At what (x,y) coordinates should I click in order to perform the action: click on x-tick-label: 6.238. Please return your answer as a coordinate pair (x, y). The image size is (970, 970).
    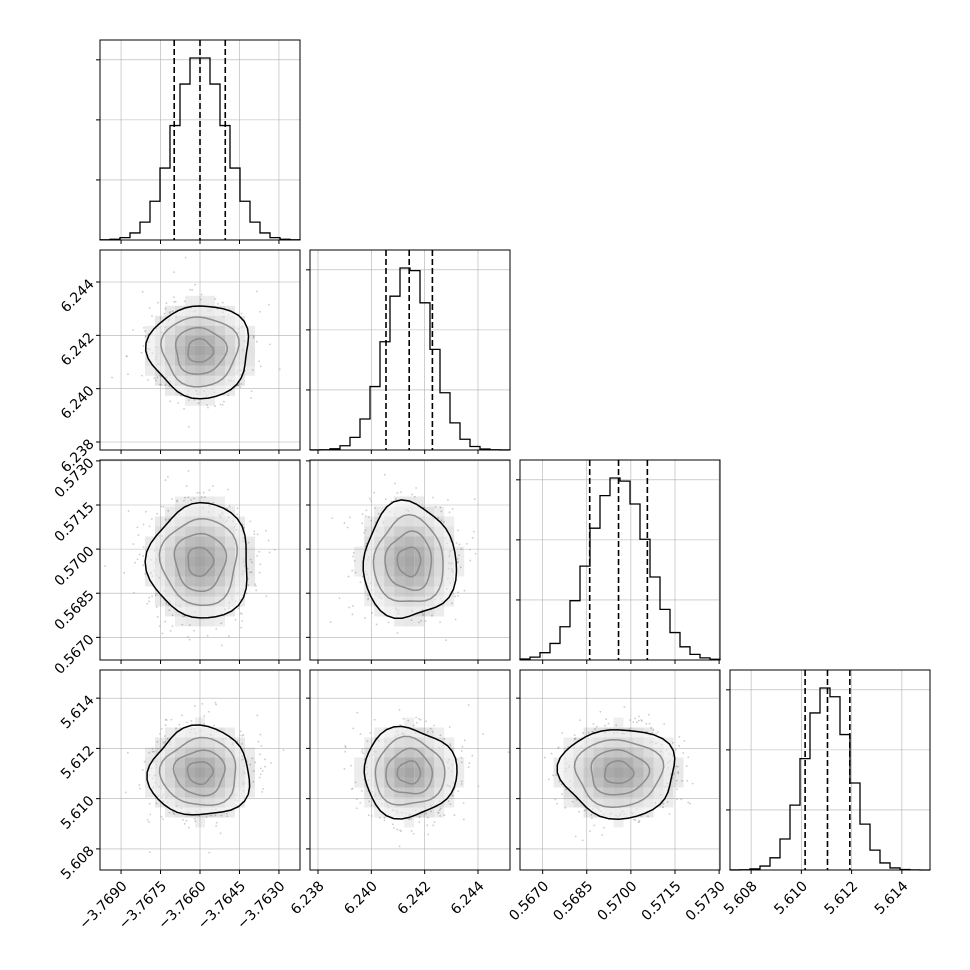
    Looking at the image, I should click on (308, 898).